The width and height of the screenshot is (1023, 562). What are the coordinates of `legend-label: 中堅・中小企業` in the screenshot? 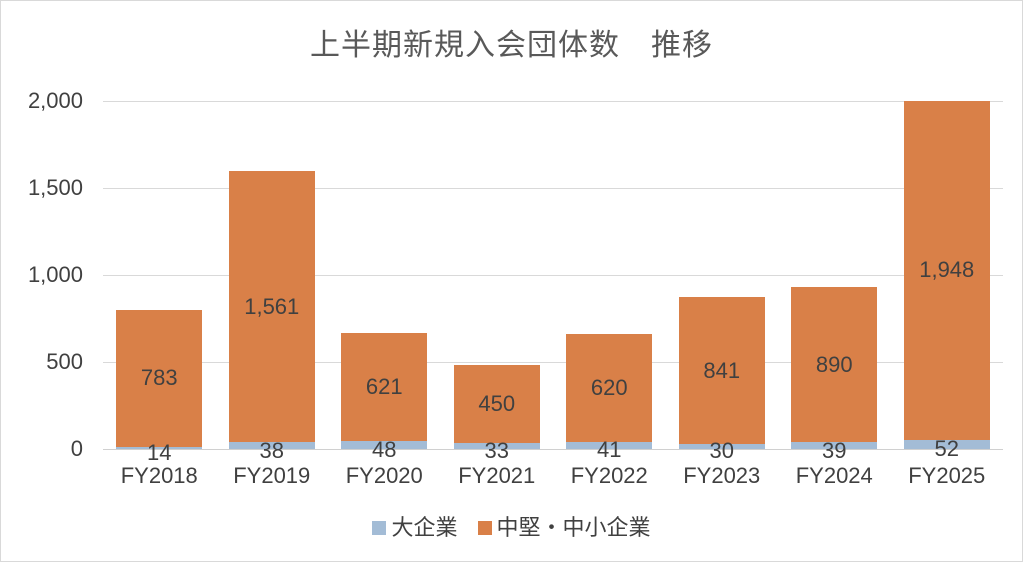 It's located at (573, 527).